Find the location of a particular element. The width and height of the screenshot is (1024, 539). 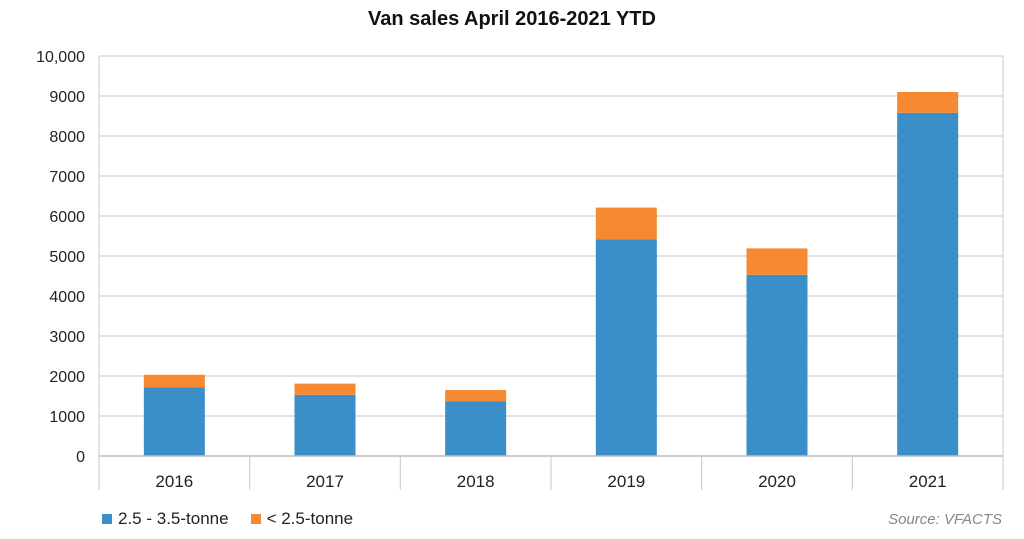

legend-item-series-2: < 2.5-tonne is located at coordinates (302, 519).